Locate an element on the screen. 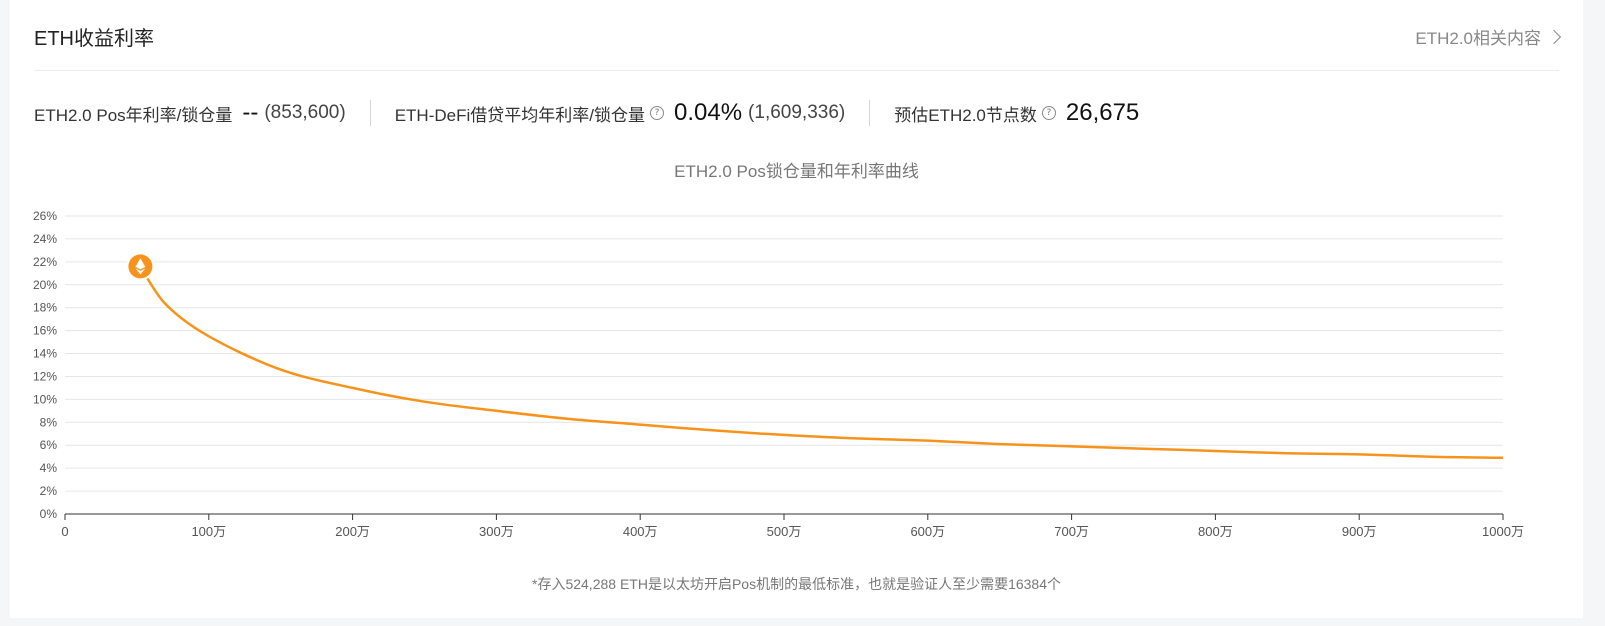 Image resolution: width=1605 pixels, height=626 pixels. y-tick-label: 6% is located at coordinates (49, 445).